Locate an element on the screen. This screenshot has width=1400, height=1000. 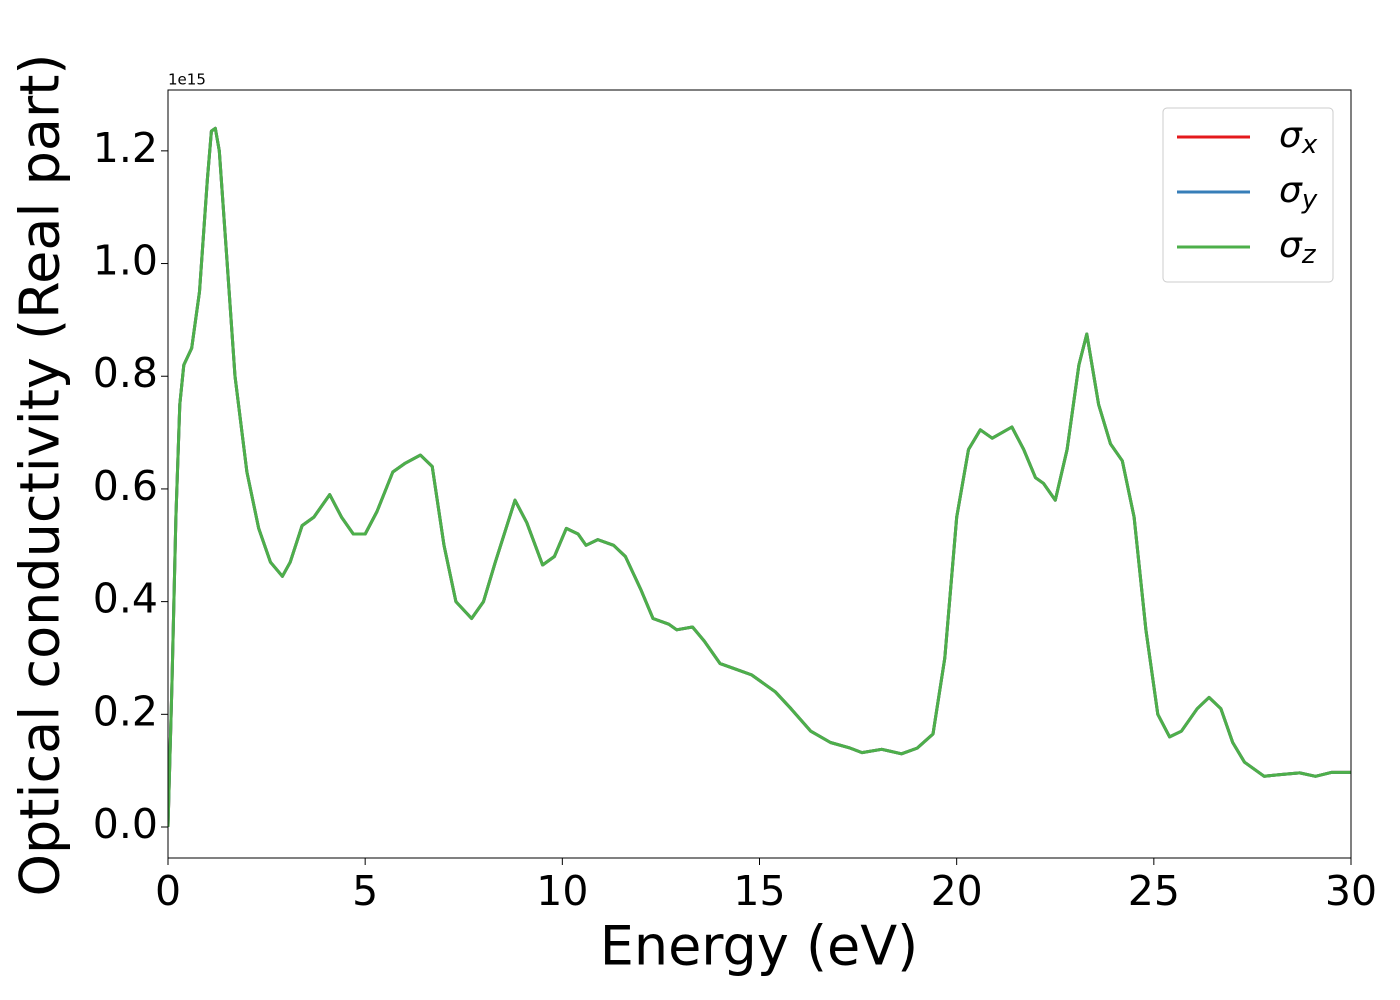
x-tick-label: 20 is located at coordinates (957, 891).